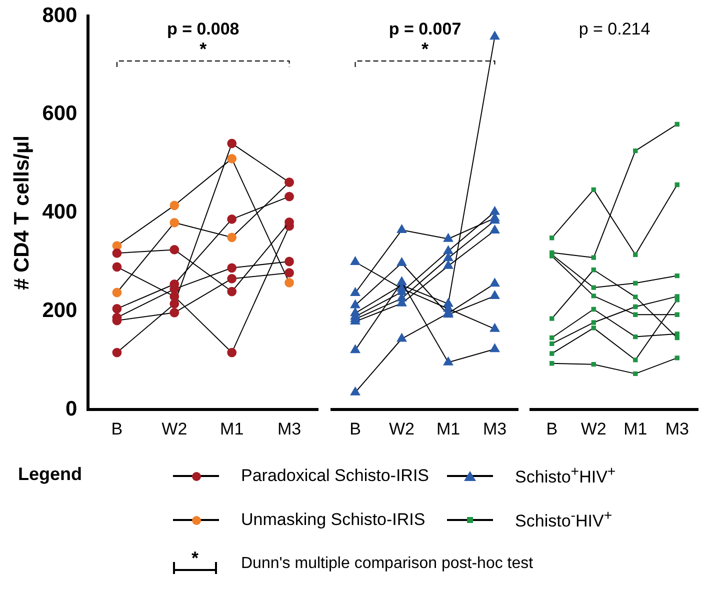 This screenshot has width=710, height=590. I want to click on text: Schisto$^{-}$HIV$^{+}$, so click(563, 520).